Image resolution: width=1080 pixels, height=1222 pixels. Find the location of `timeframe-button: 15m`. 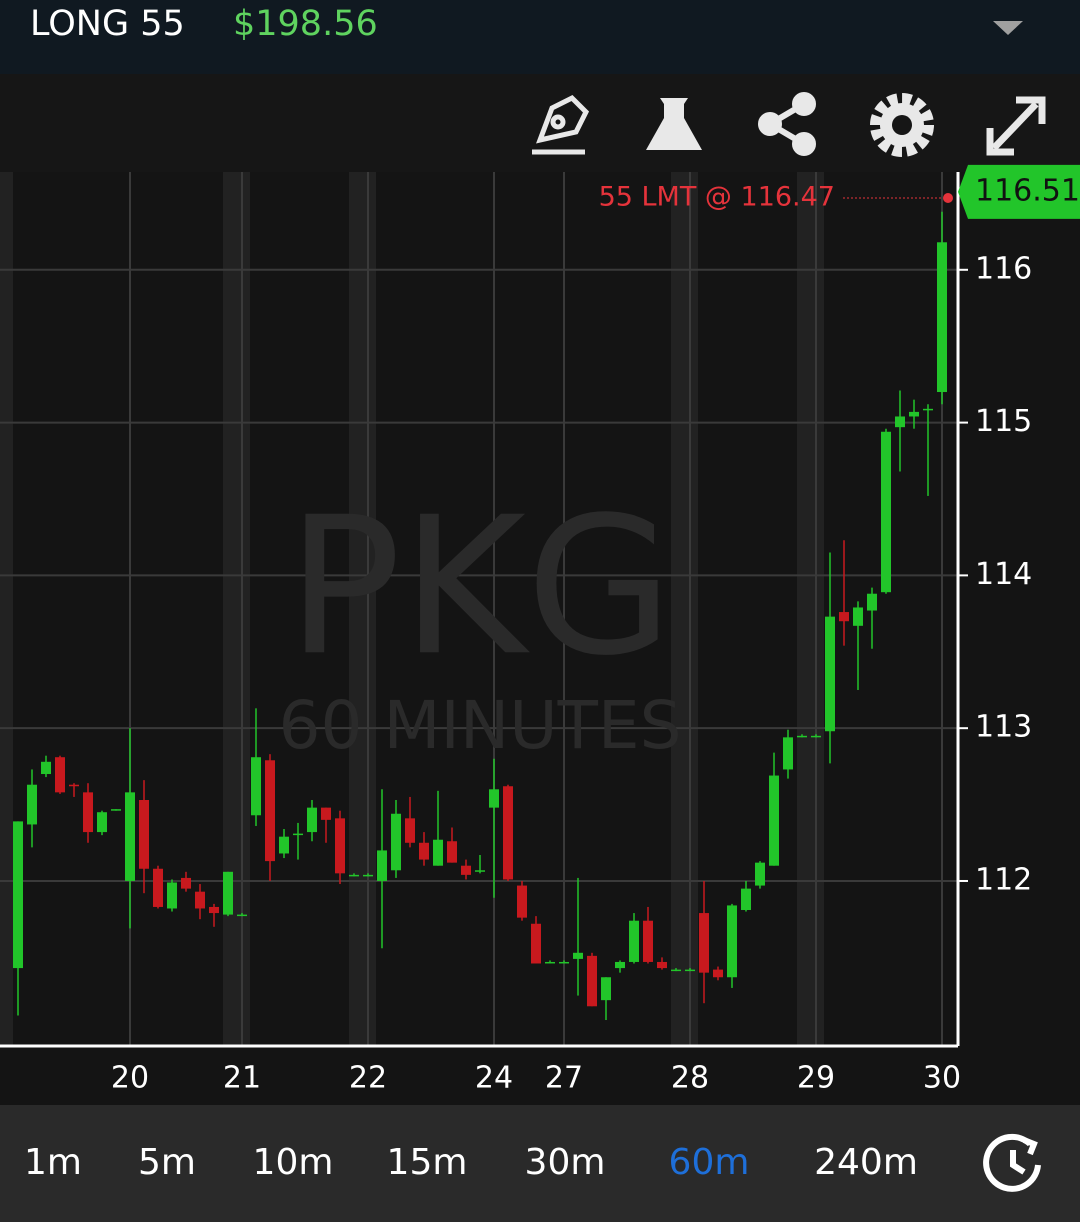

timeframe-button: 15m is located at coordinates (427, 1162).